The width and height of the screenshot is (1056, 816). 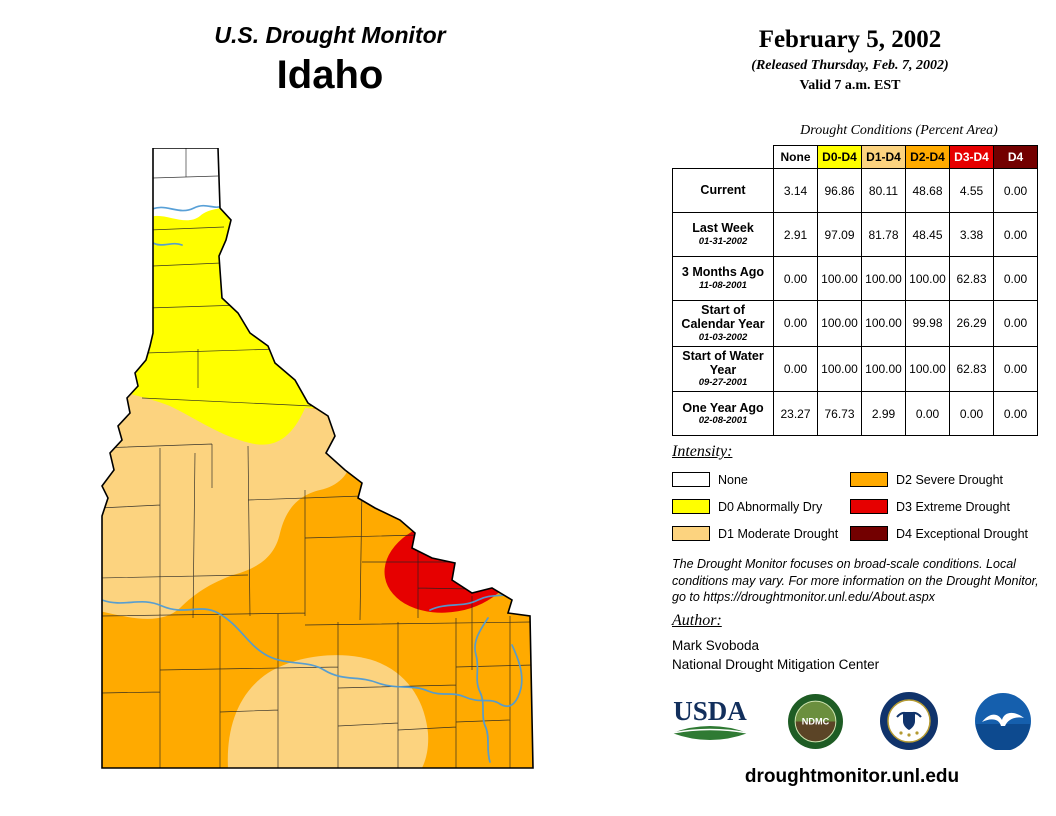 I want to click on row-date: 11-08-2001, so click(x=723, y=285).